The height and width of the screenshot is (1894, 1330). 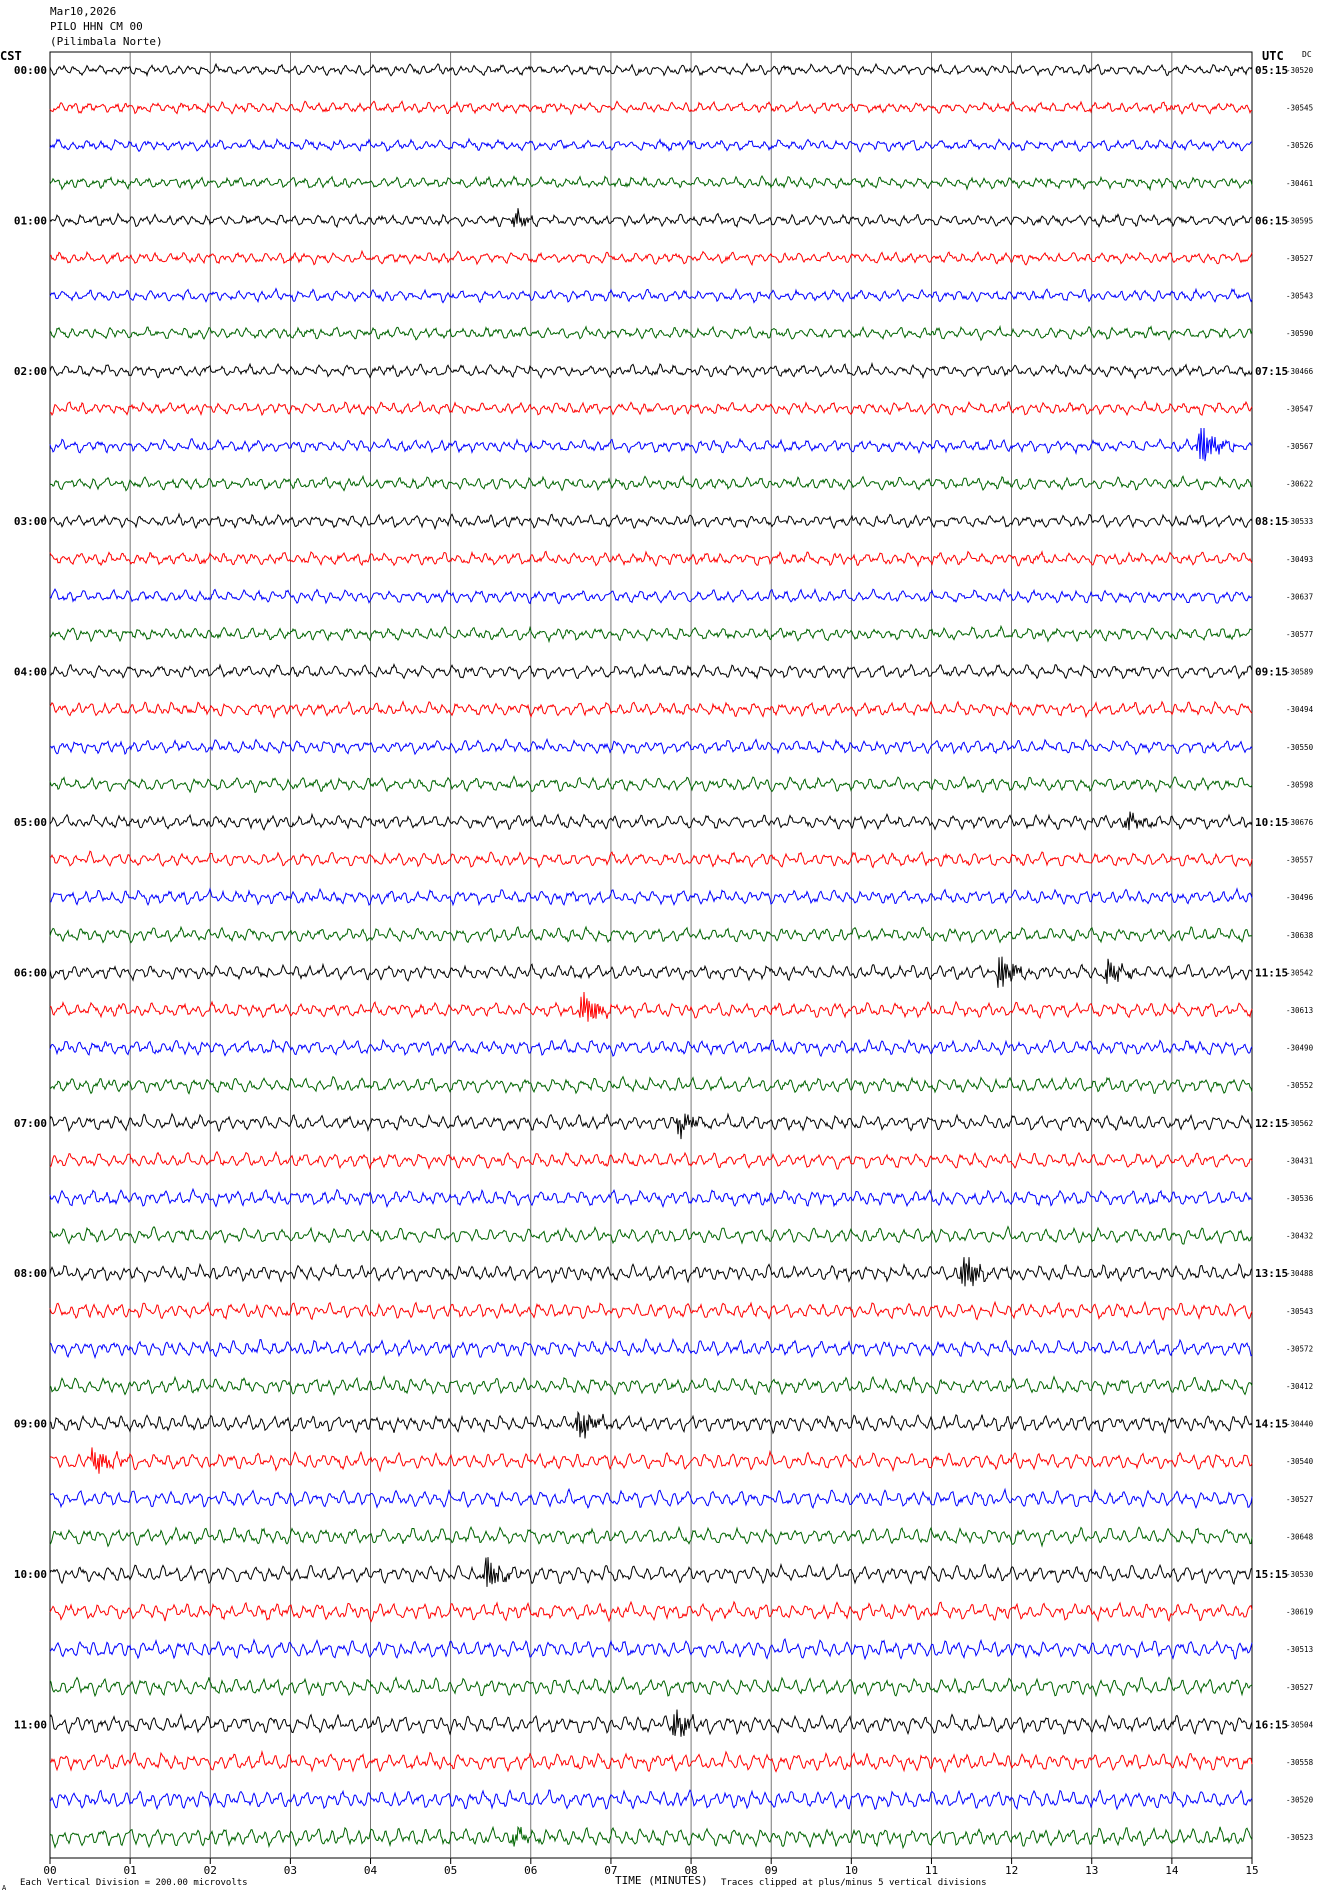 I want to click on left-hour-label: 10:00, so click(x=30, y=1574).